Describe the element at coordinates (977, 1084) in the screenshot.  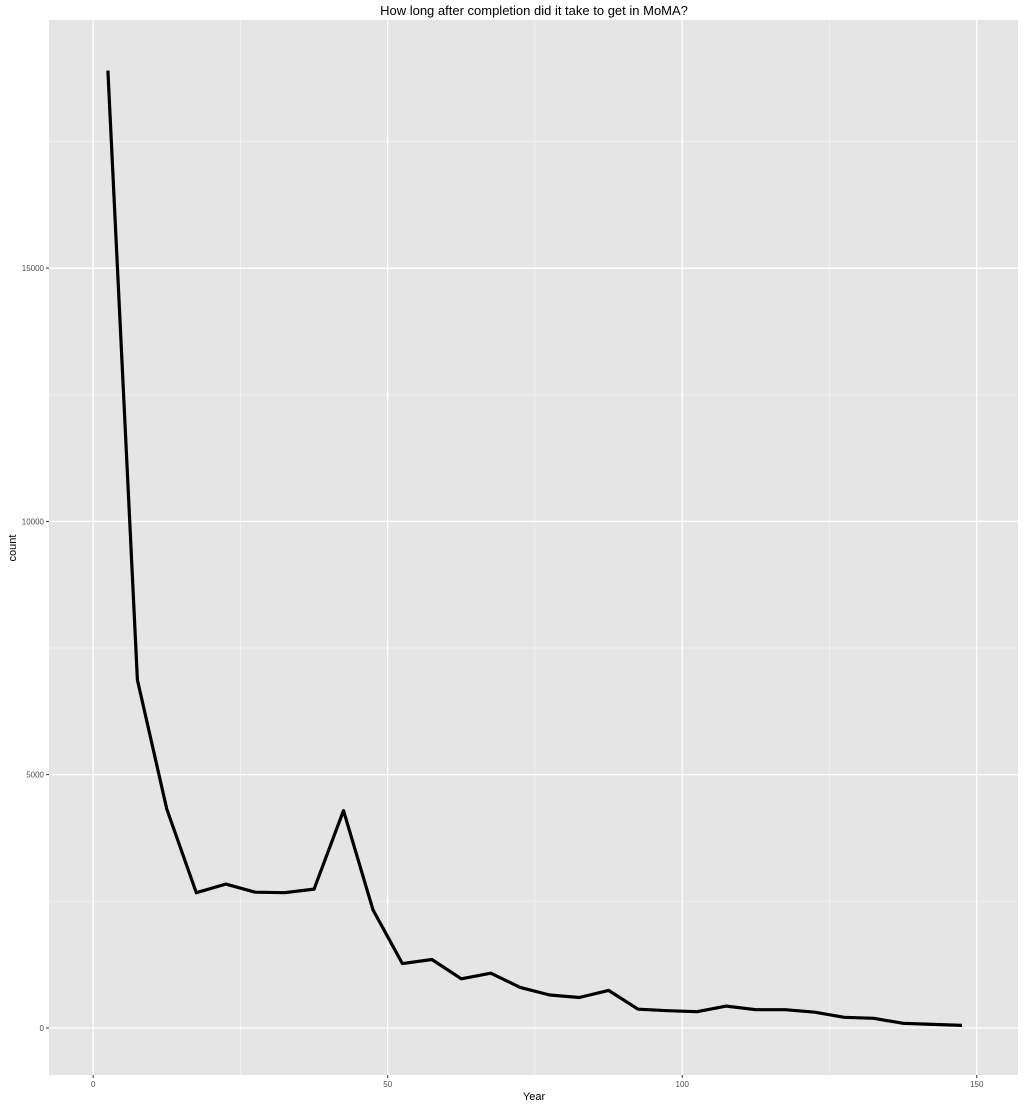
I see `x-tick-label: 150` at that location.